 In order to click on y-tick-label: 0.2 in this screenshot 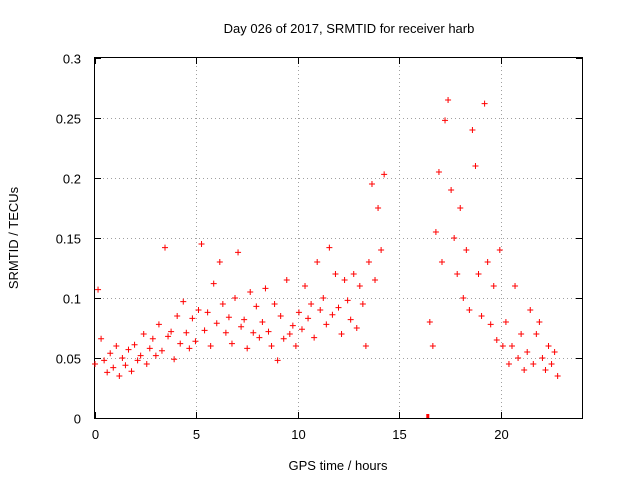, I will do `click(72, 179)`.